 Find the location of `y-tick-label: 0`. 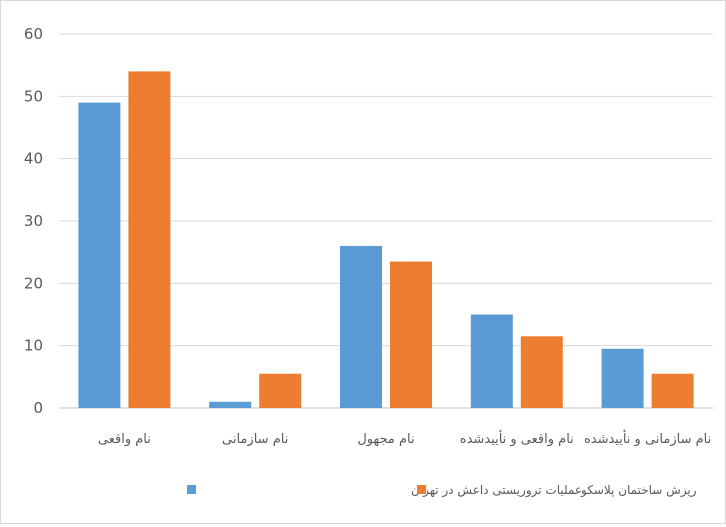

y-tick-label: 0 is located at coordinates (38, 408).